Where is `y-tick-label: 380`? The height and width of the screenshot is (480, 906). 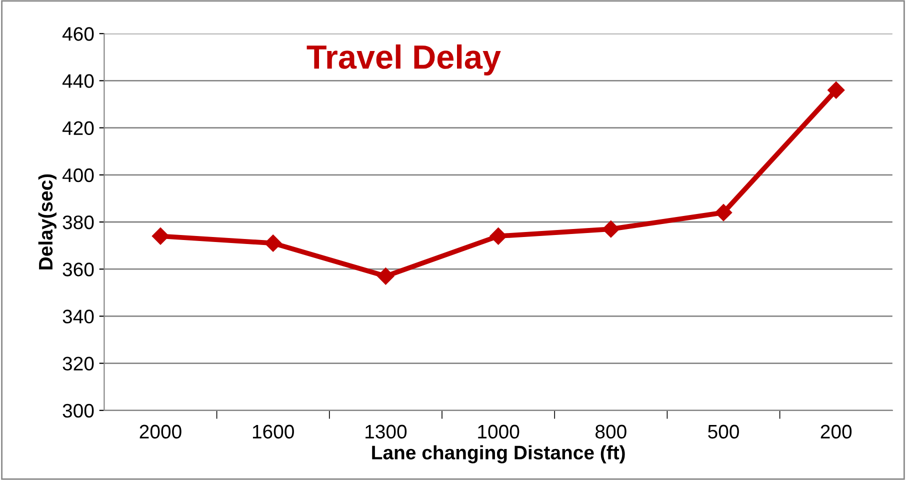 y-tick-label: 380 is located at coordinates (78, 222).